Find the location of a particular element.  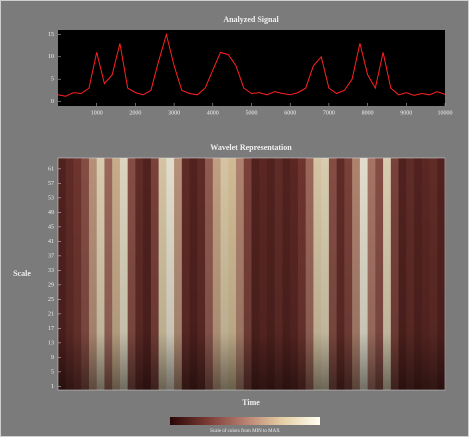

x-tick-label: 10000 is located at coordinates (445, 113).